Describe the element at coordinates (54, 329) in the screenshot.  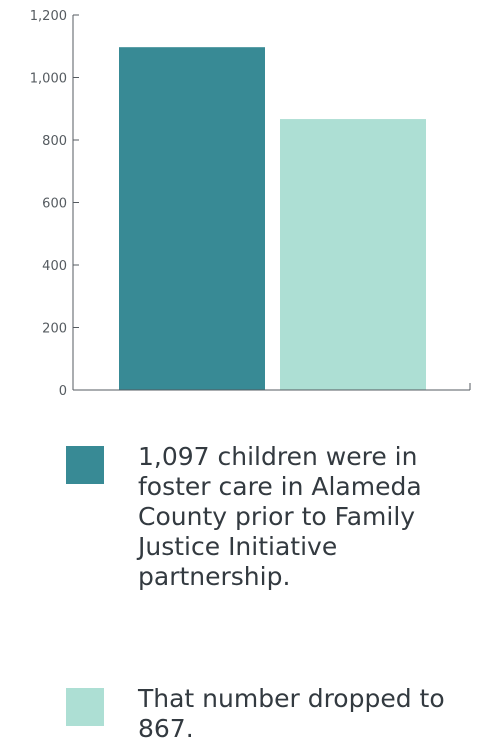
I see `y-tick-label: 200` at that location.